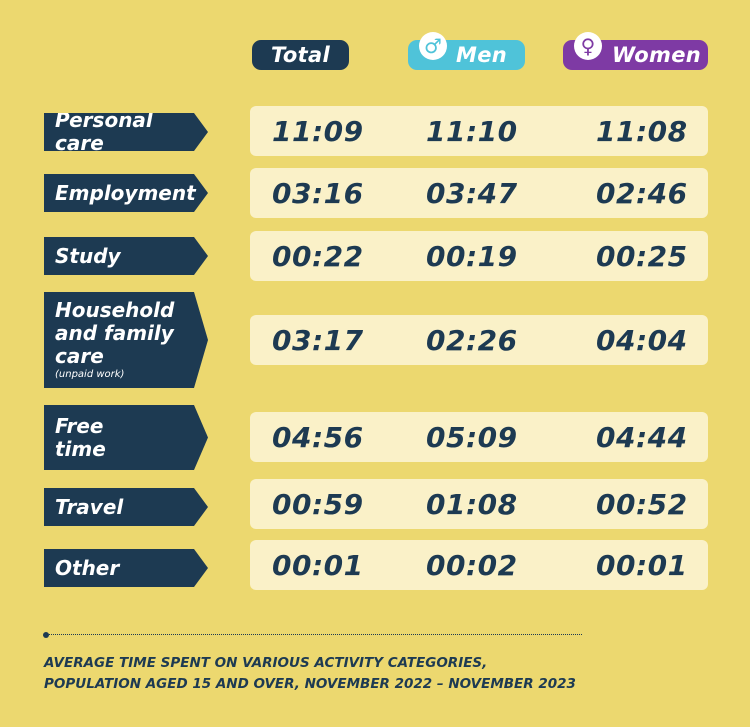 This screenshot has width=750, height=727. I want to click on value-total: 00:22, so click(318, 256).